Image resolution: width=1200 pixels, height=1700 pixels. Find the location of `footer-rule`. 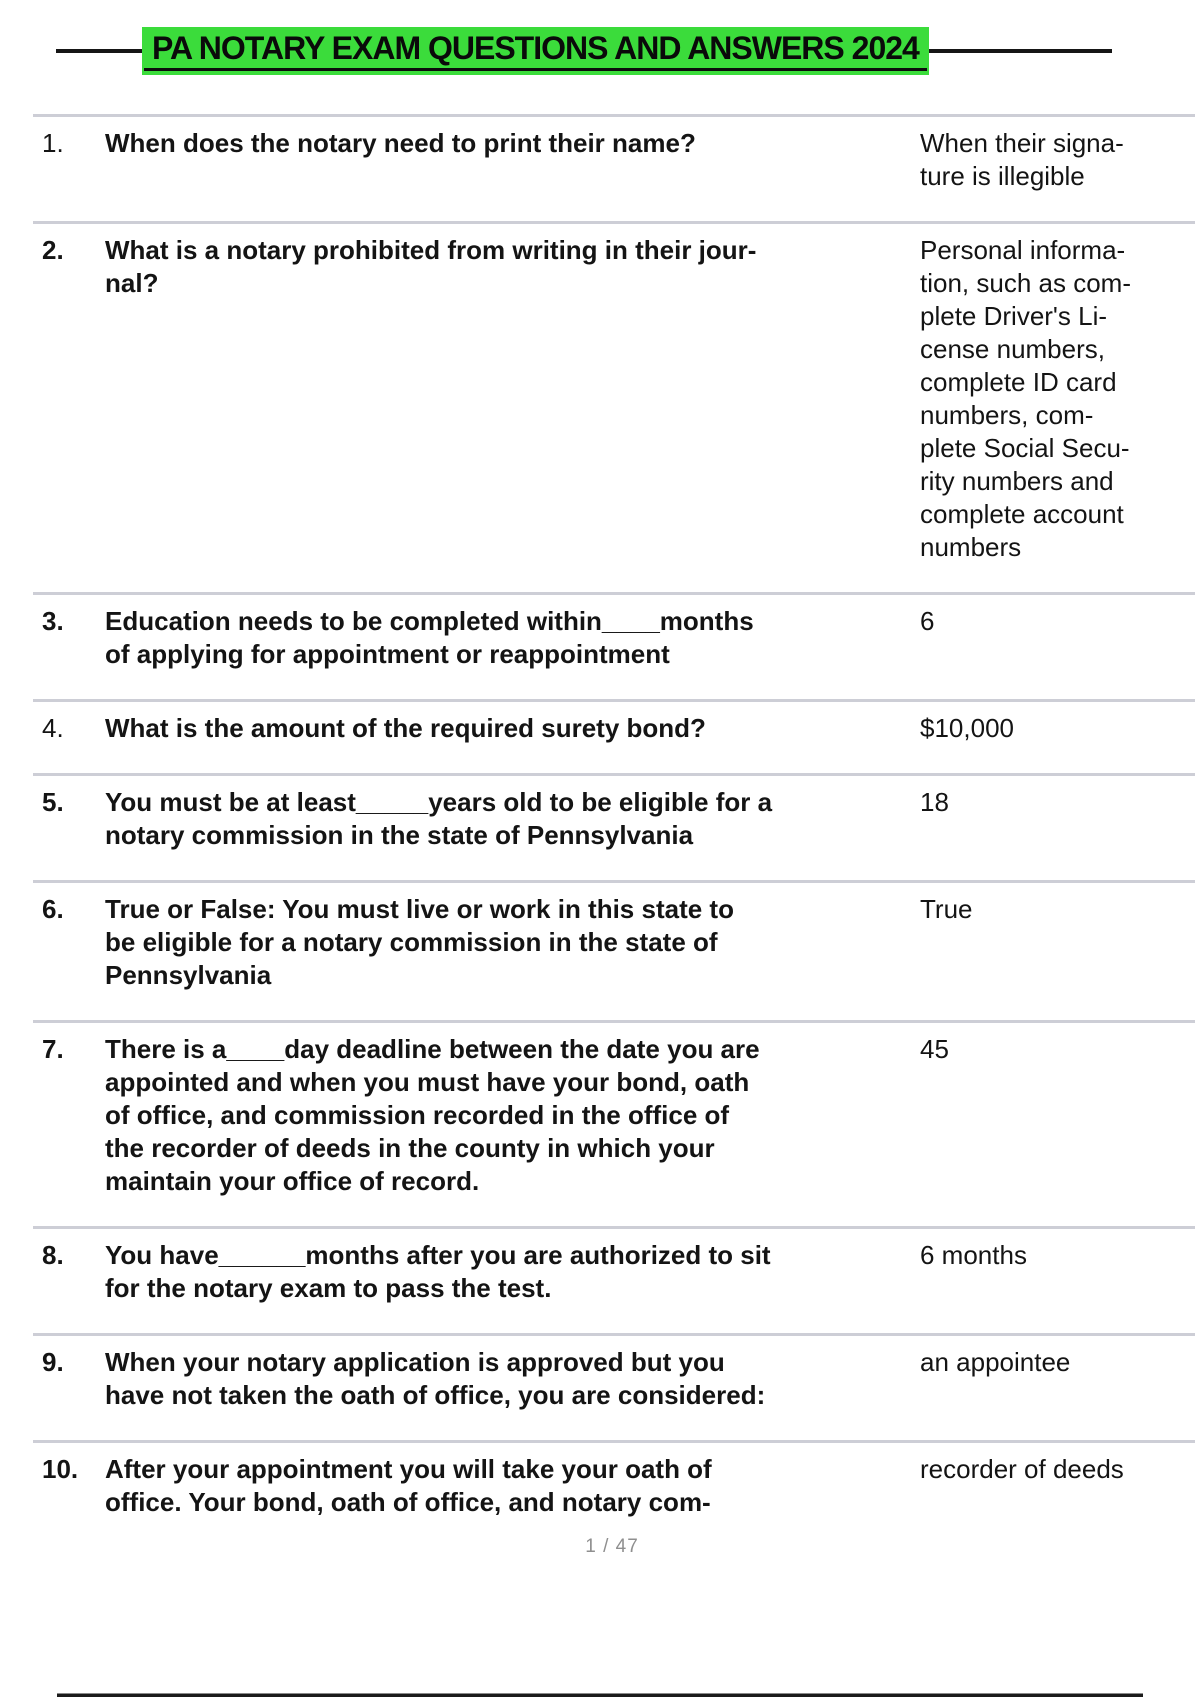

footer-rule is located at coordinates (600, 1695).